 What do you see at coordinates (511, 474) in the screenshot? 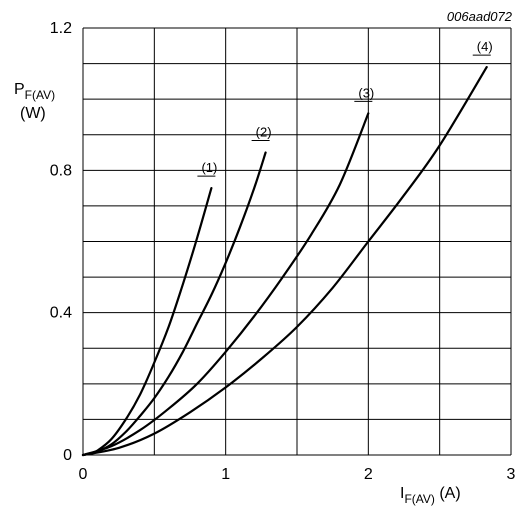
I see `x-tick-label: 3` at bounding box center [511, 474].